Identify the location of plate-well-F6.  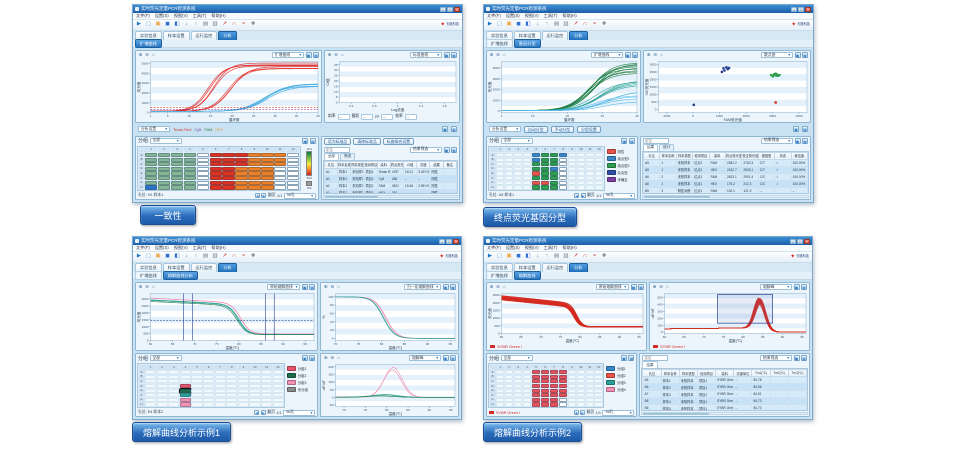
(215, 178).